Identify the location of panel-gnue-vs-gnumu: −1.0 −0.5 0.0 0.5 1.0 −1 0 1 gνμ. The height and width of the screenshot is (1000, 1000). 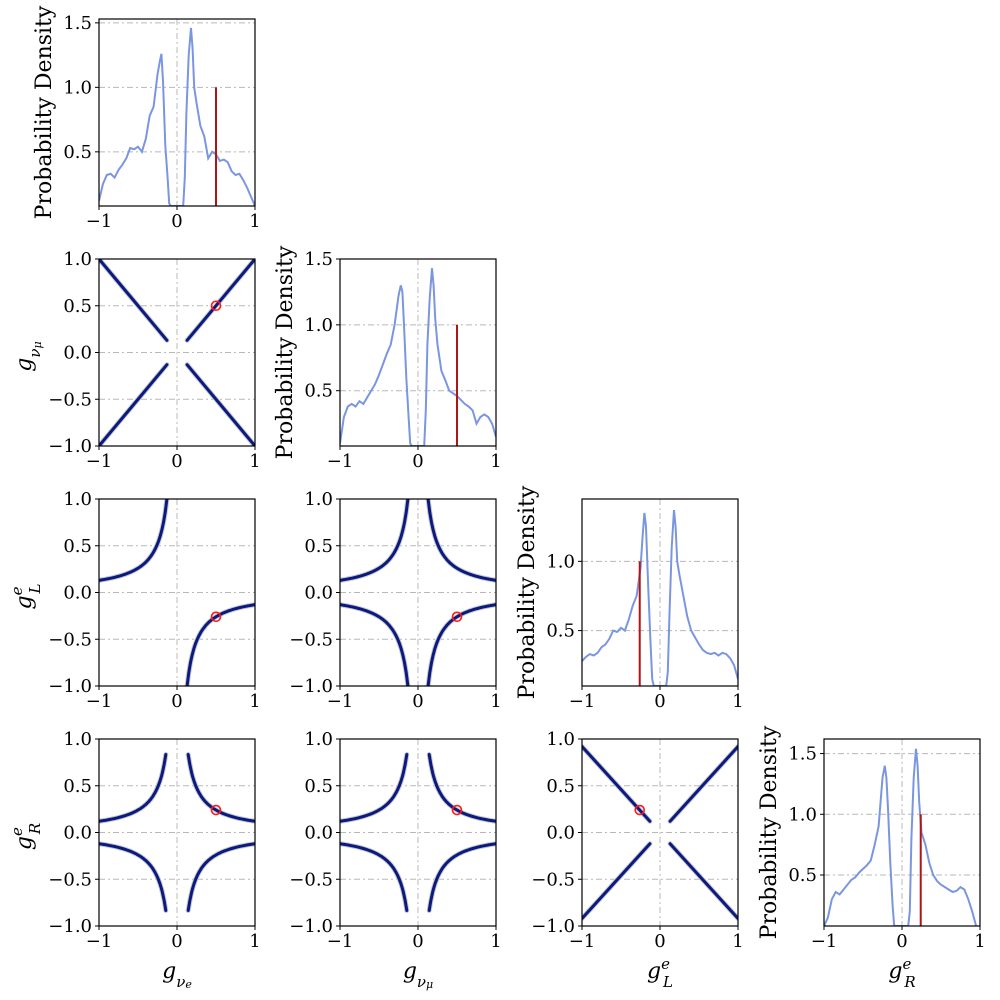
(136, 360).